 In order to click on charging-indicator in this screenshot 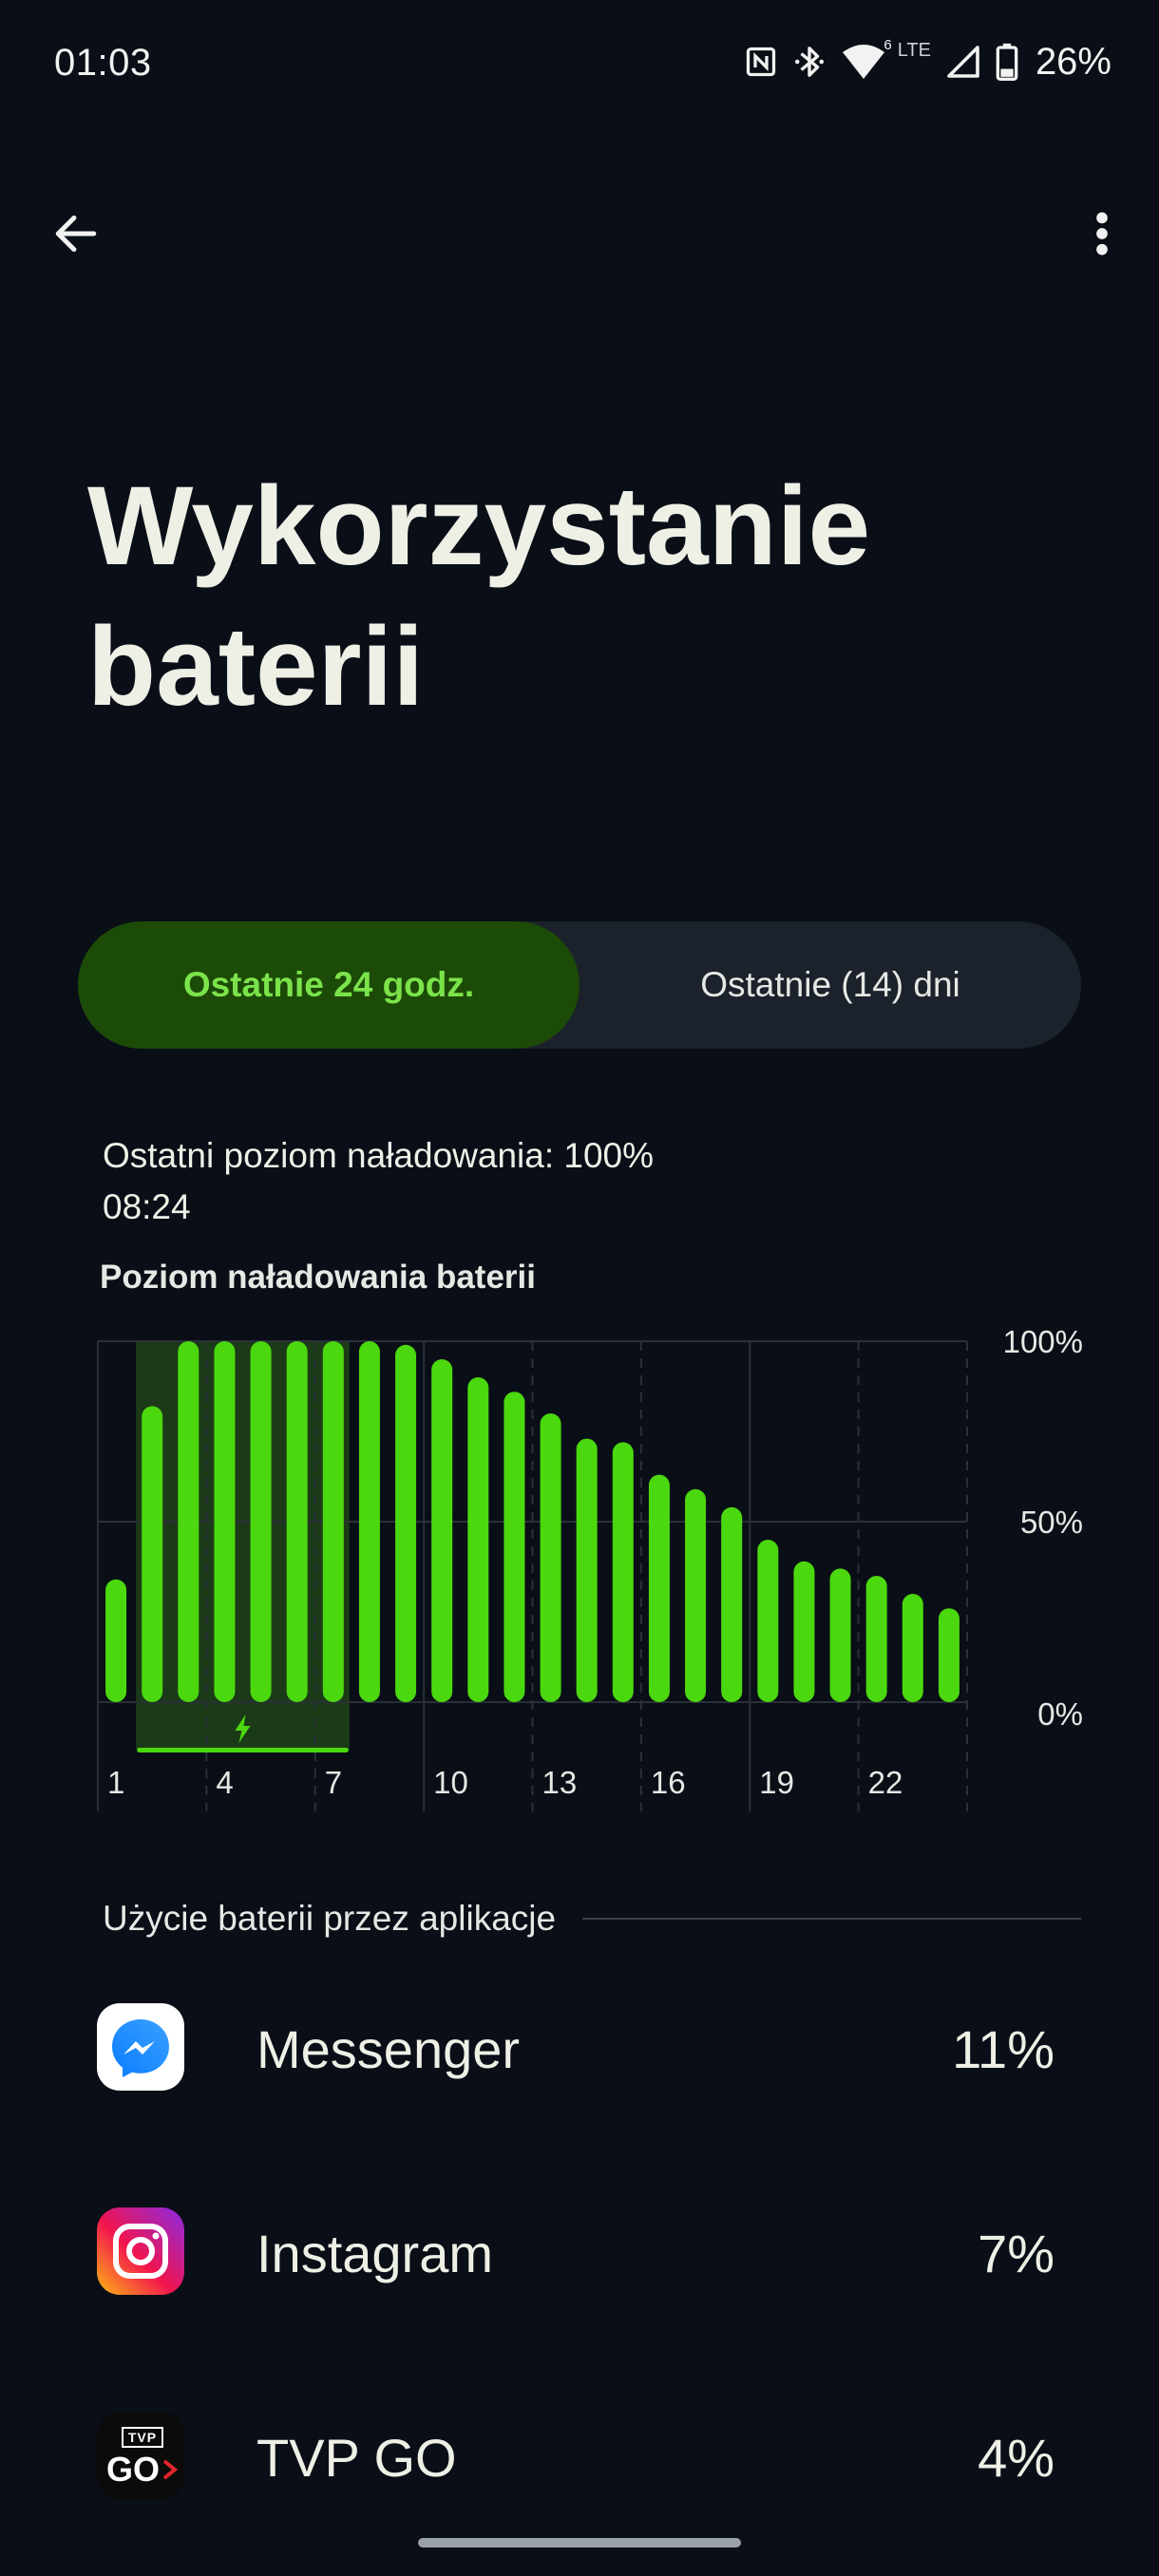, I will do `click(243, 1750)`.